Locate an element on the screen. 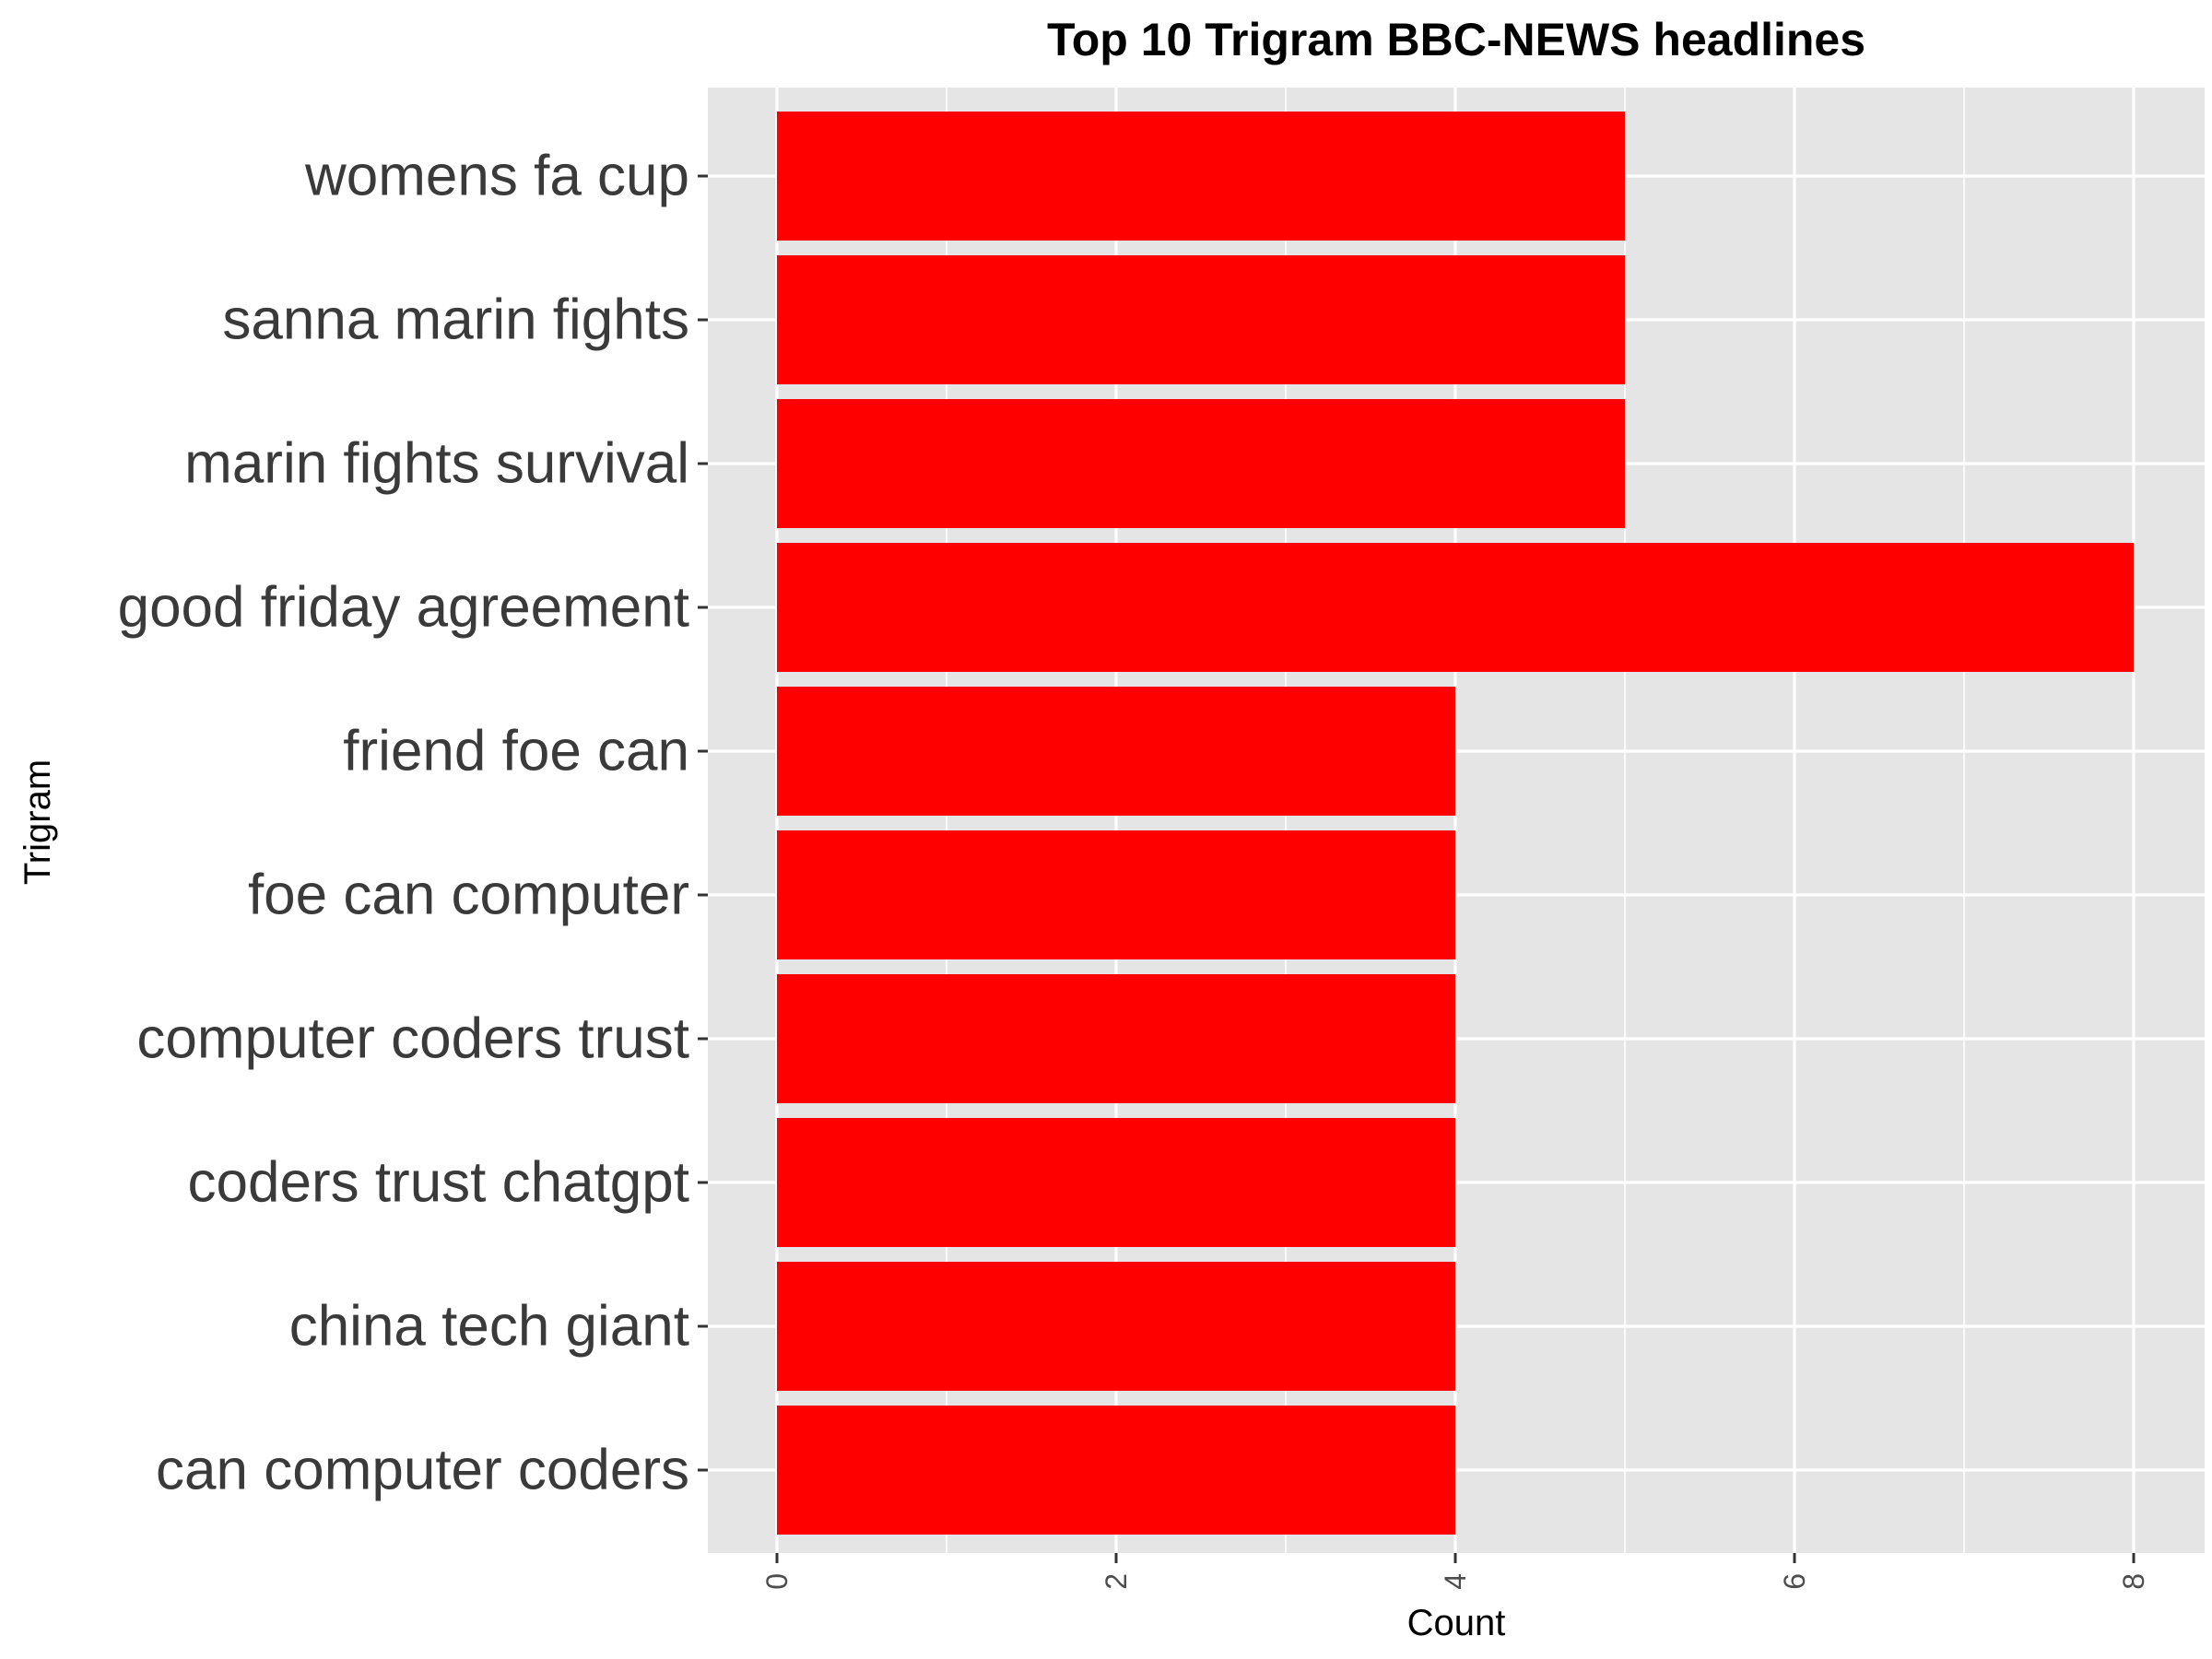  chart-title: Top 10 Trigram BBC-NEWS headlines is located at coordinates (1456, 39).